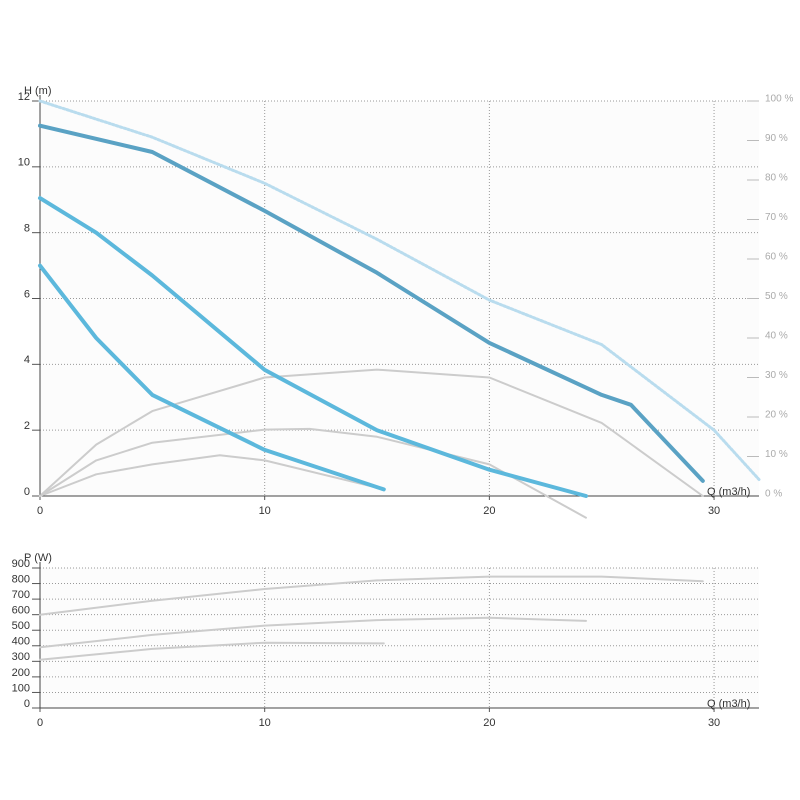 The height and width of the screenshot is (800, 800). Describe the element at coordinates (776, 257) in the screenshot. I see `y2-tick-label: 60 %` at that location.